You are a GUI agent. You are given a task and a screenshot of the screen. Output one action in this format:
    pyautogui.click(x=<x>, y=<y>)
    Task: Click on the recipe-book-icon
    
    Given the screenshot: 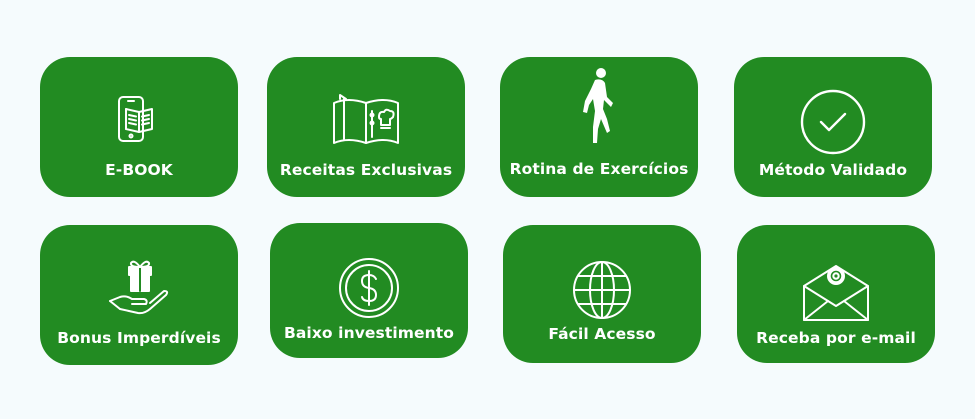 What is the action you would take?
    pyautogui.click(x=366, y=119)
    